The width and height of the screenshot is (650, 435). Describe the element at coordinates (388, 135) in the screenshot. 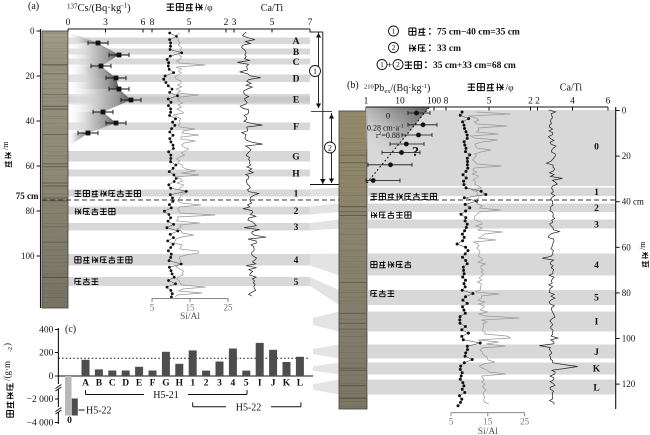

I see `svg-text: r2=0.88` at that location.